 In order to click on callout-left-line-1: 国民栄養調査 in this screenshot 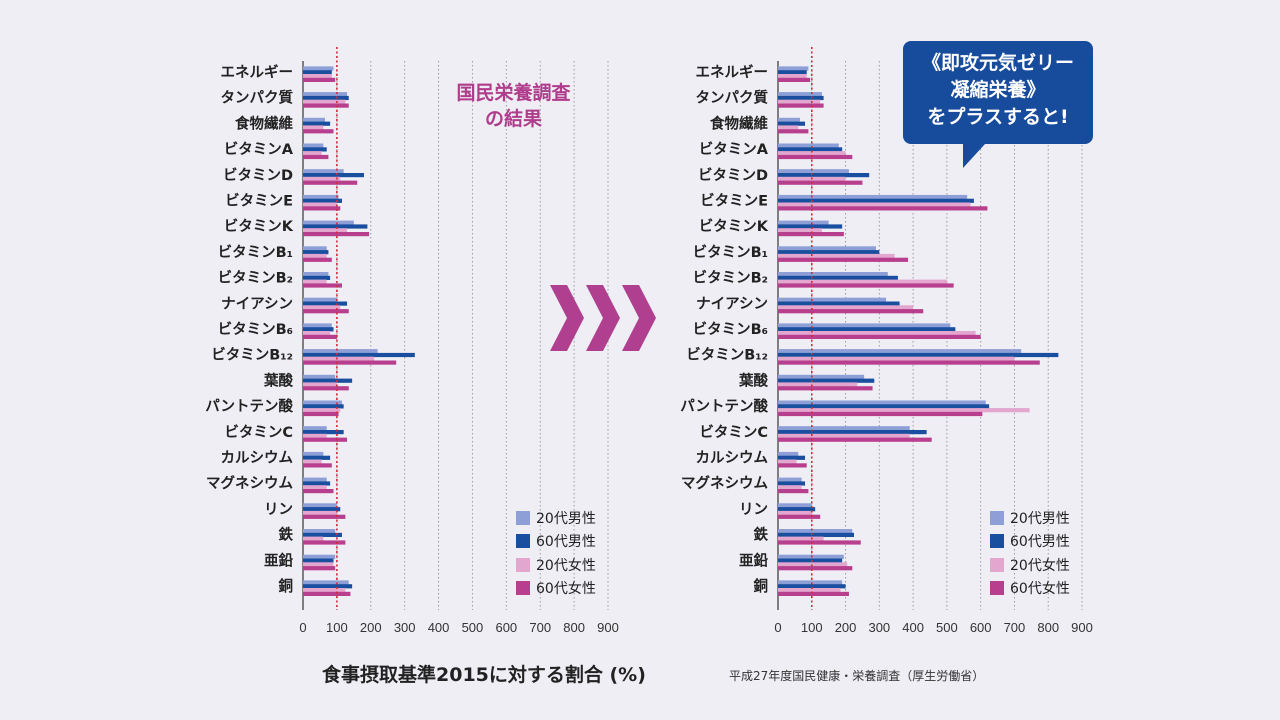, I will do `click(513, 93)`.